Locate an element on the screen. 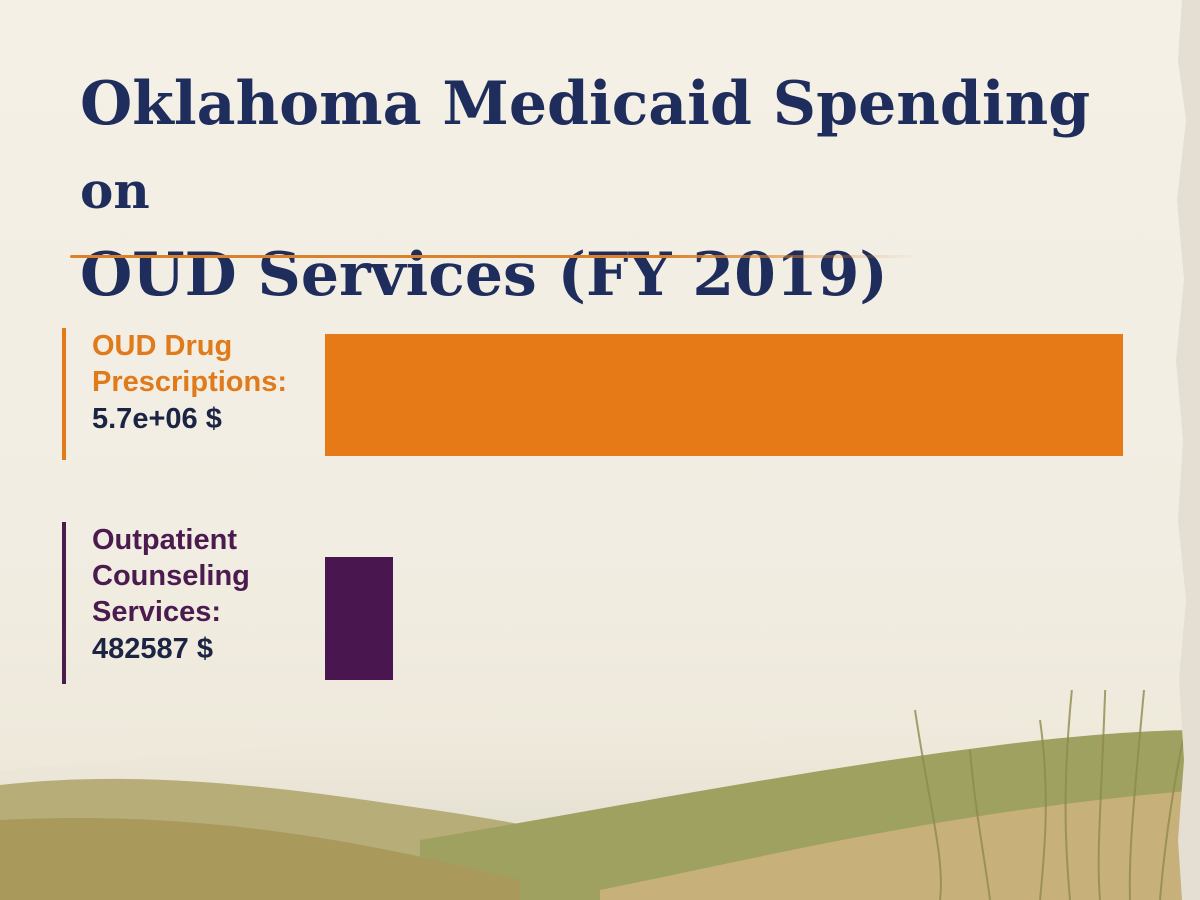 The image size is (1200, 900). title-line-2: OUD Services (FY 2019) is located at coordinates (484, 275).